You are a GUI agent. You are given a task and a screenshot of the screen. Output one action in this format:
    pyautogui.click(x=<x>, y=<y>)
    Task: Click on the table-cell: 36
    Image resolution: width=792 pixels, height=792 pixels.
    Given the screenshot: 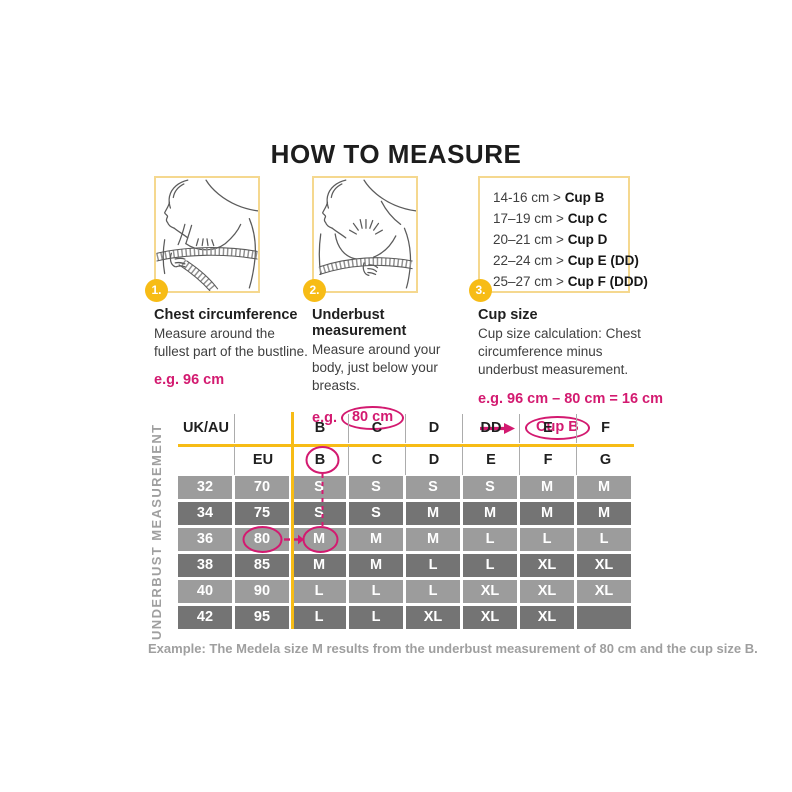 What is the action you would take?
    pyautogui.click(x=205, y=539)
    